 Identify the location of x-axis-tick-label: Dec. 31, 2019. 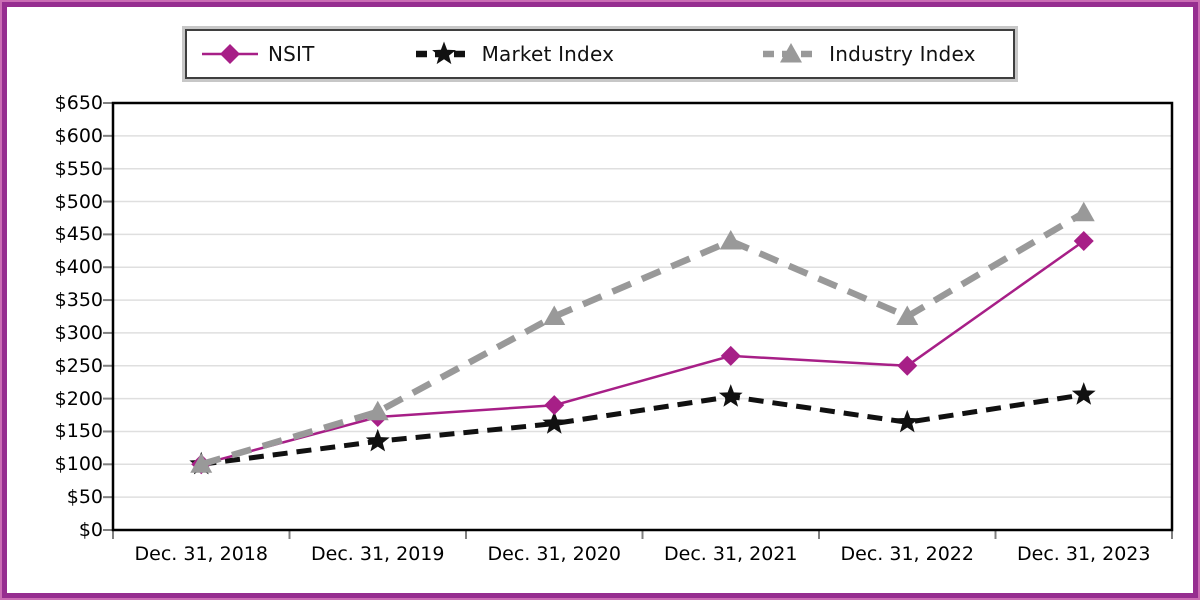
(378, 554).